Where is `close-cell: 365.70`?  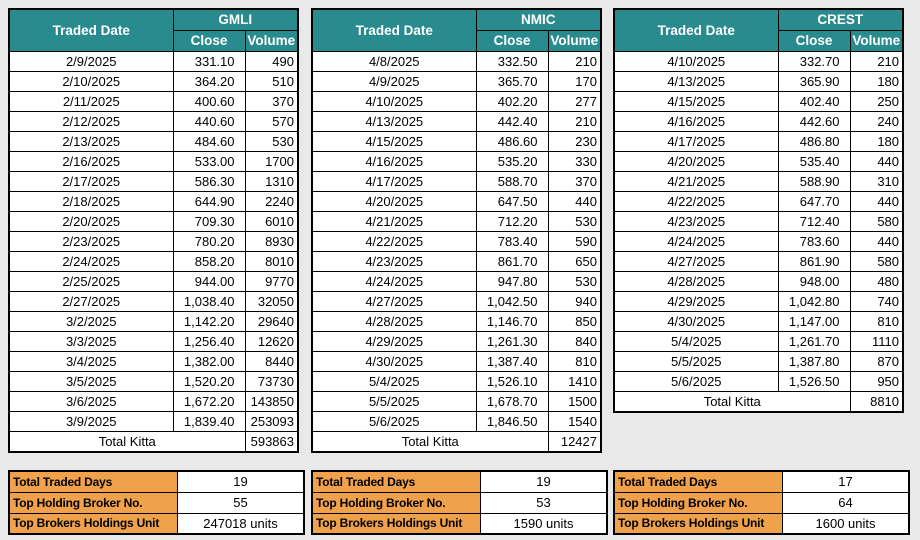
close-cell: 365.70 is located at coordinates (512, 81).